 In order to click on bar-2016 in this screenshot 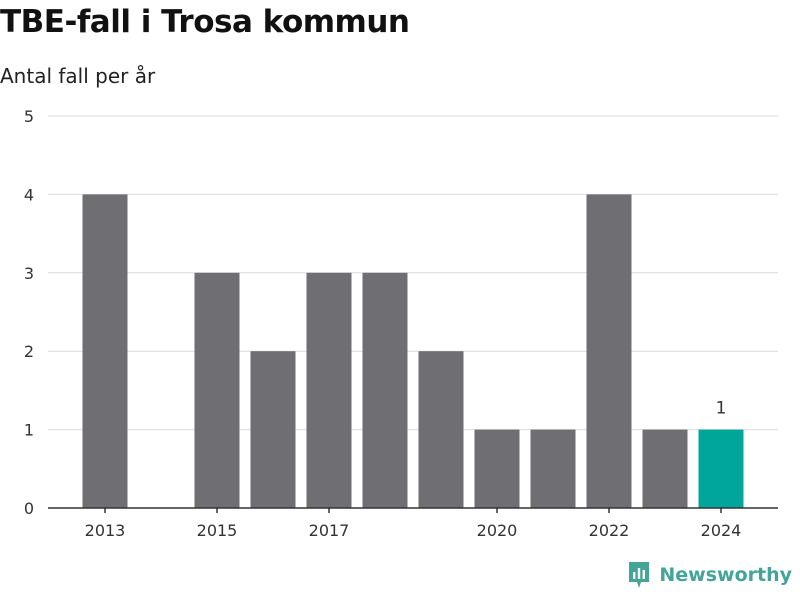, I will do `click(273, 429)`.